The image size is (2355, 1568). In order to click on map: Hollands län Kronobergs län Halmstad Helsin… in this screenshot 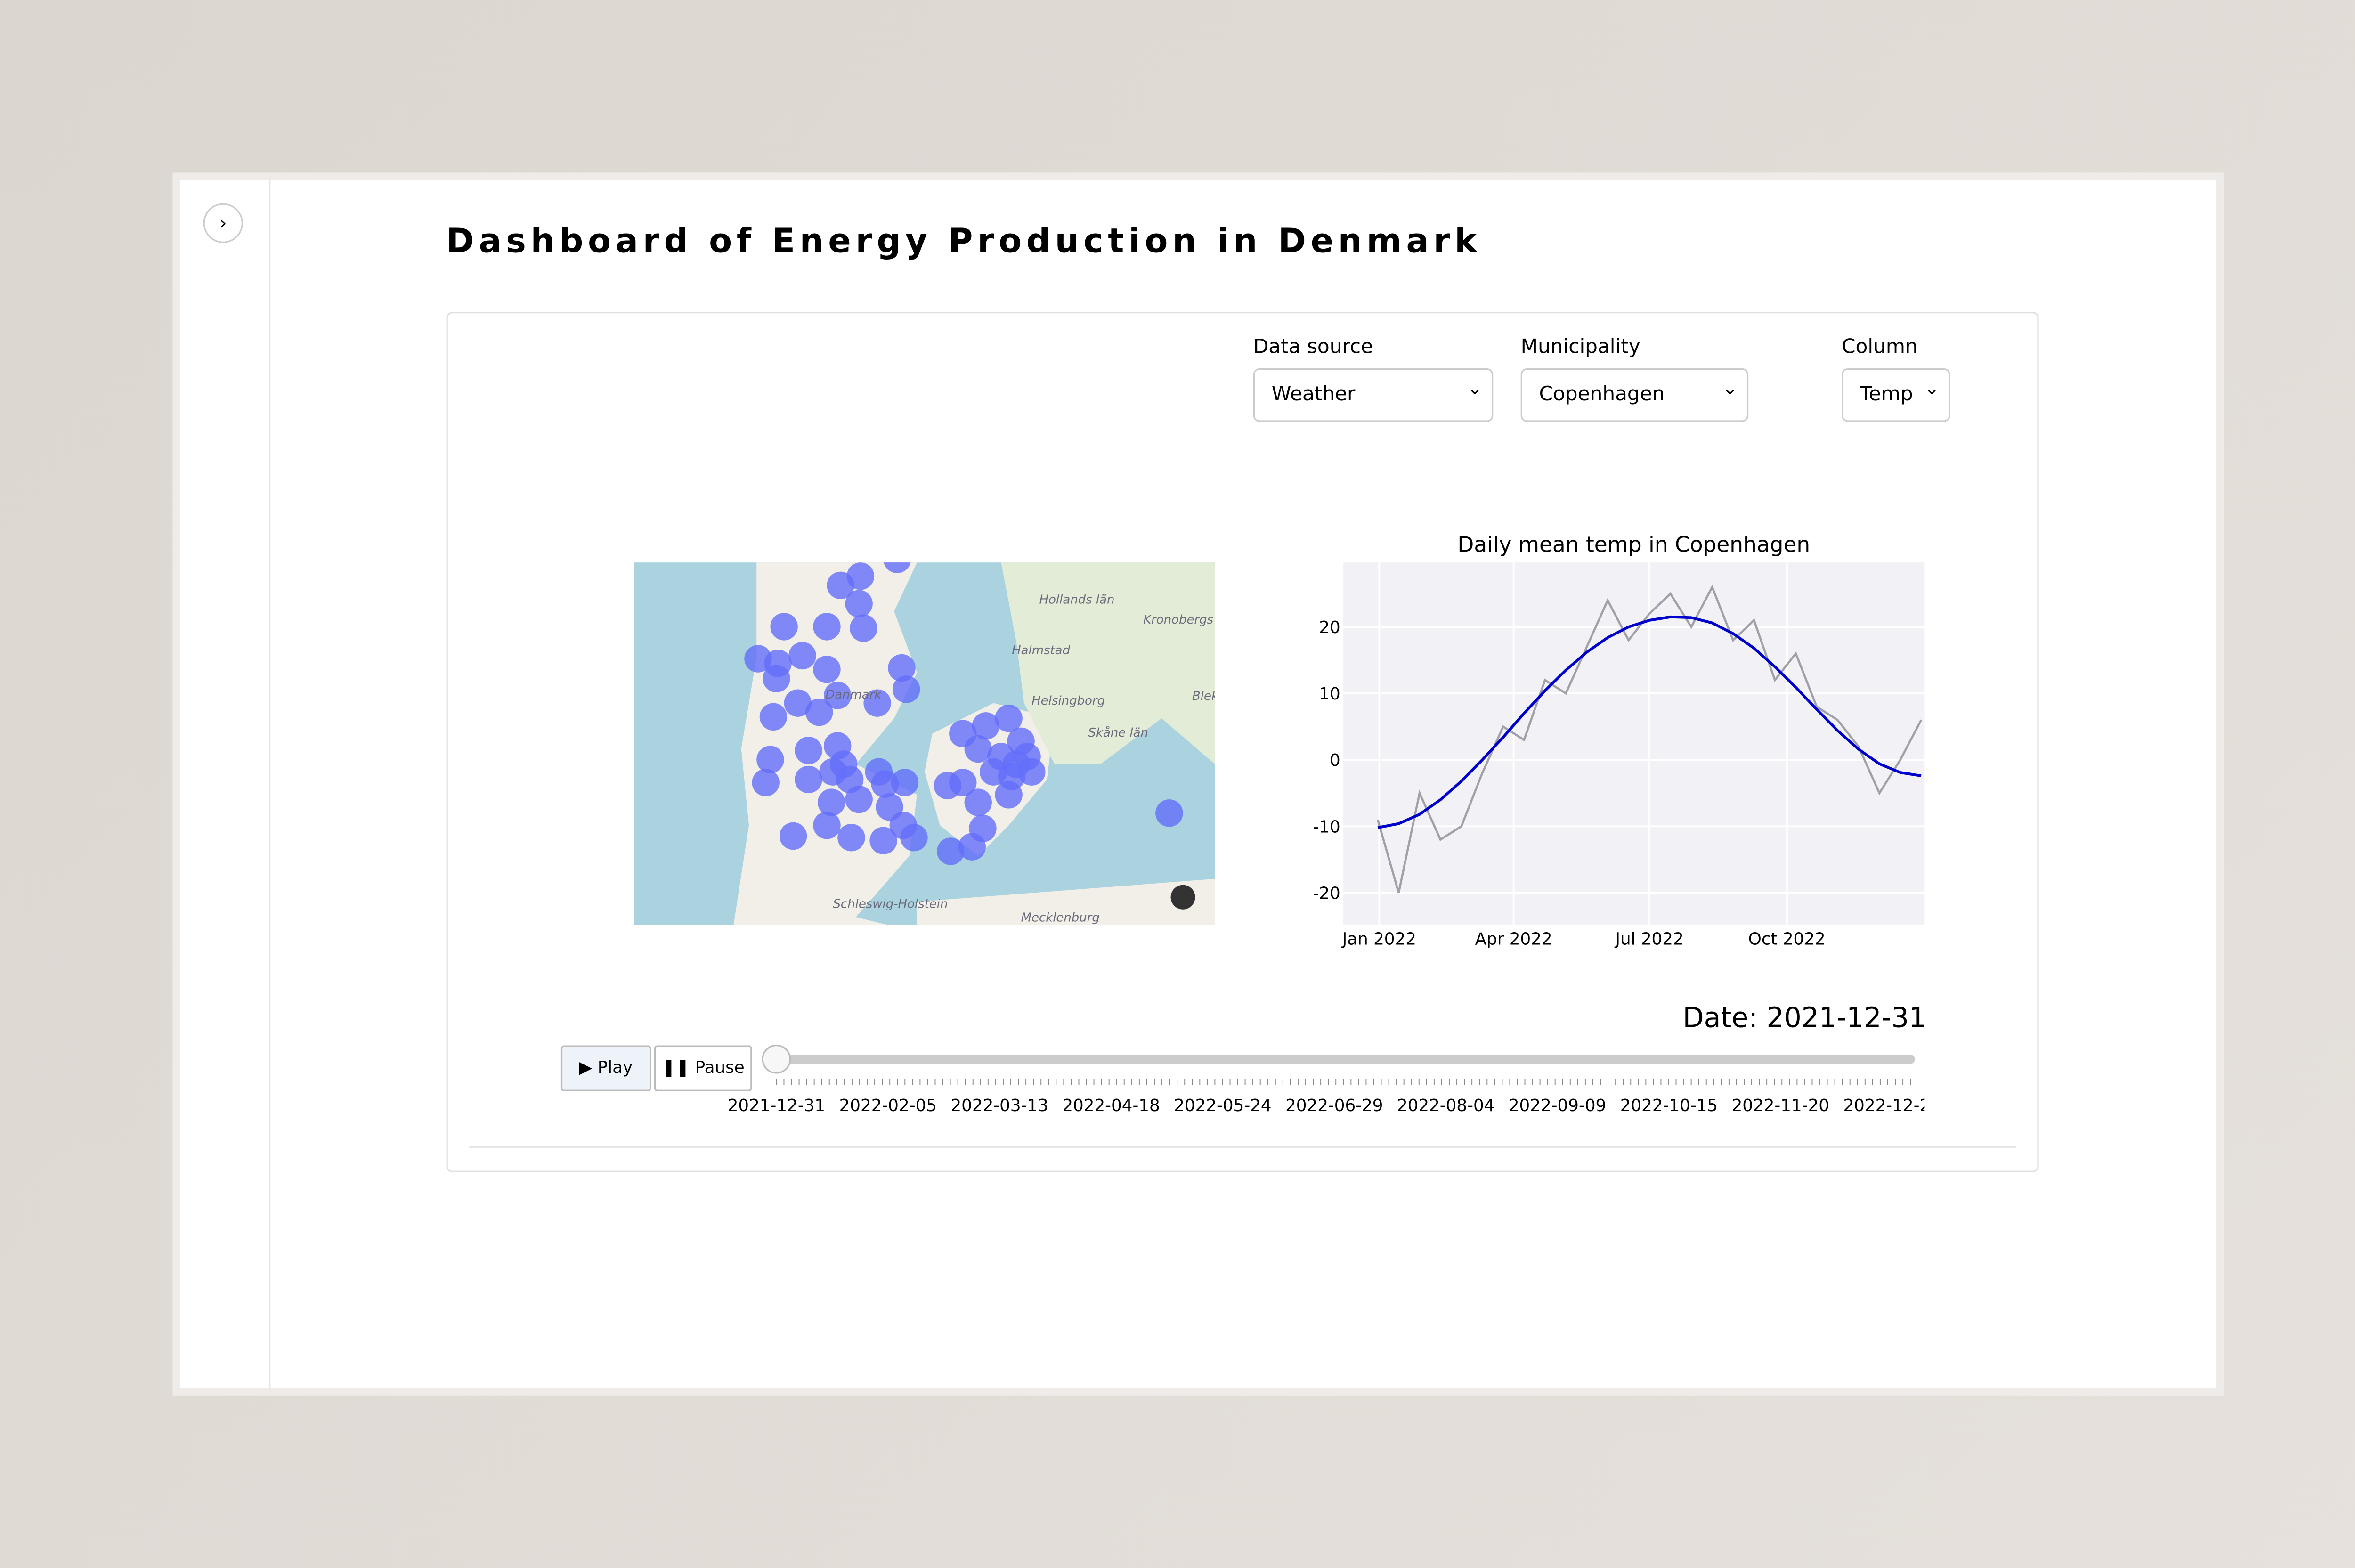, I will do `click(950, 735)`.